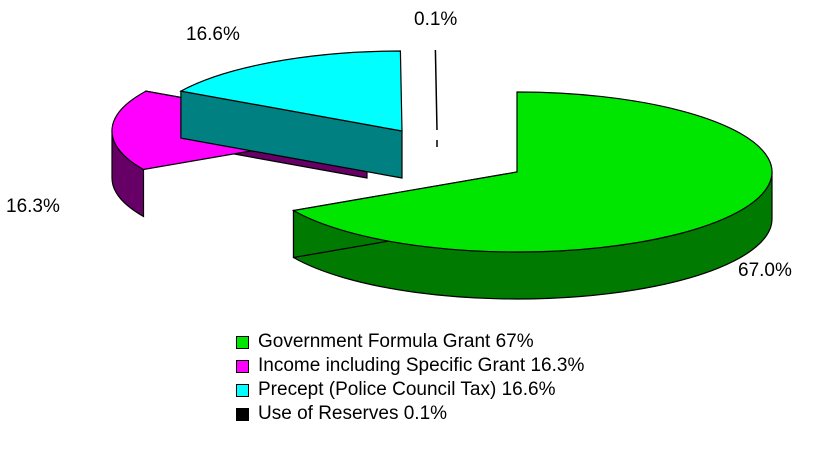 This screenshot has height=451, width=819. I want to click on slice-precept-police-council-tax-top, so click(291, 91).